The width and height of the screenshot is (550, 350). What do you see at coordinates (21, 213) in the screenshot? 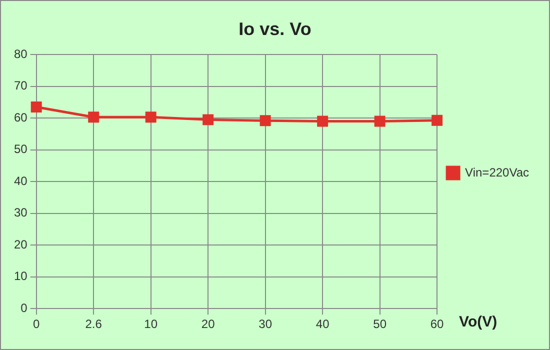
I see `y-tick-label: 30` at bounding box center [21, 213].